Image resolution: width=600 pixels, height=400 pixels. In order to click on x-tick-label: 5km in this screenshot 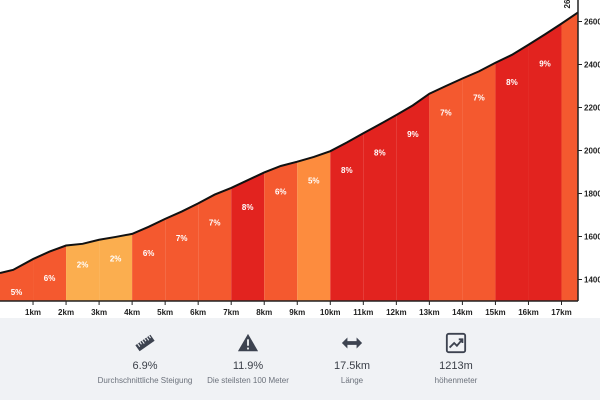, I will do `click(165, 312)`.